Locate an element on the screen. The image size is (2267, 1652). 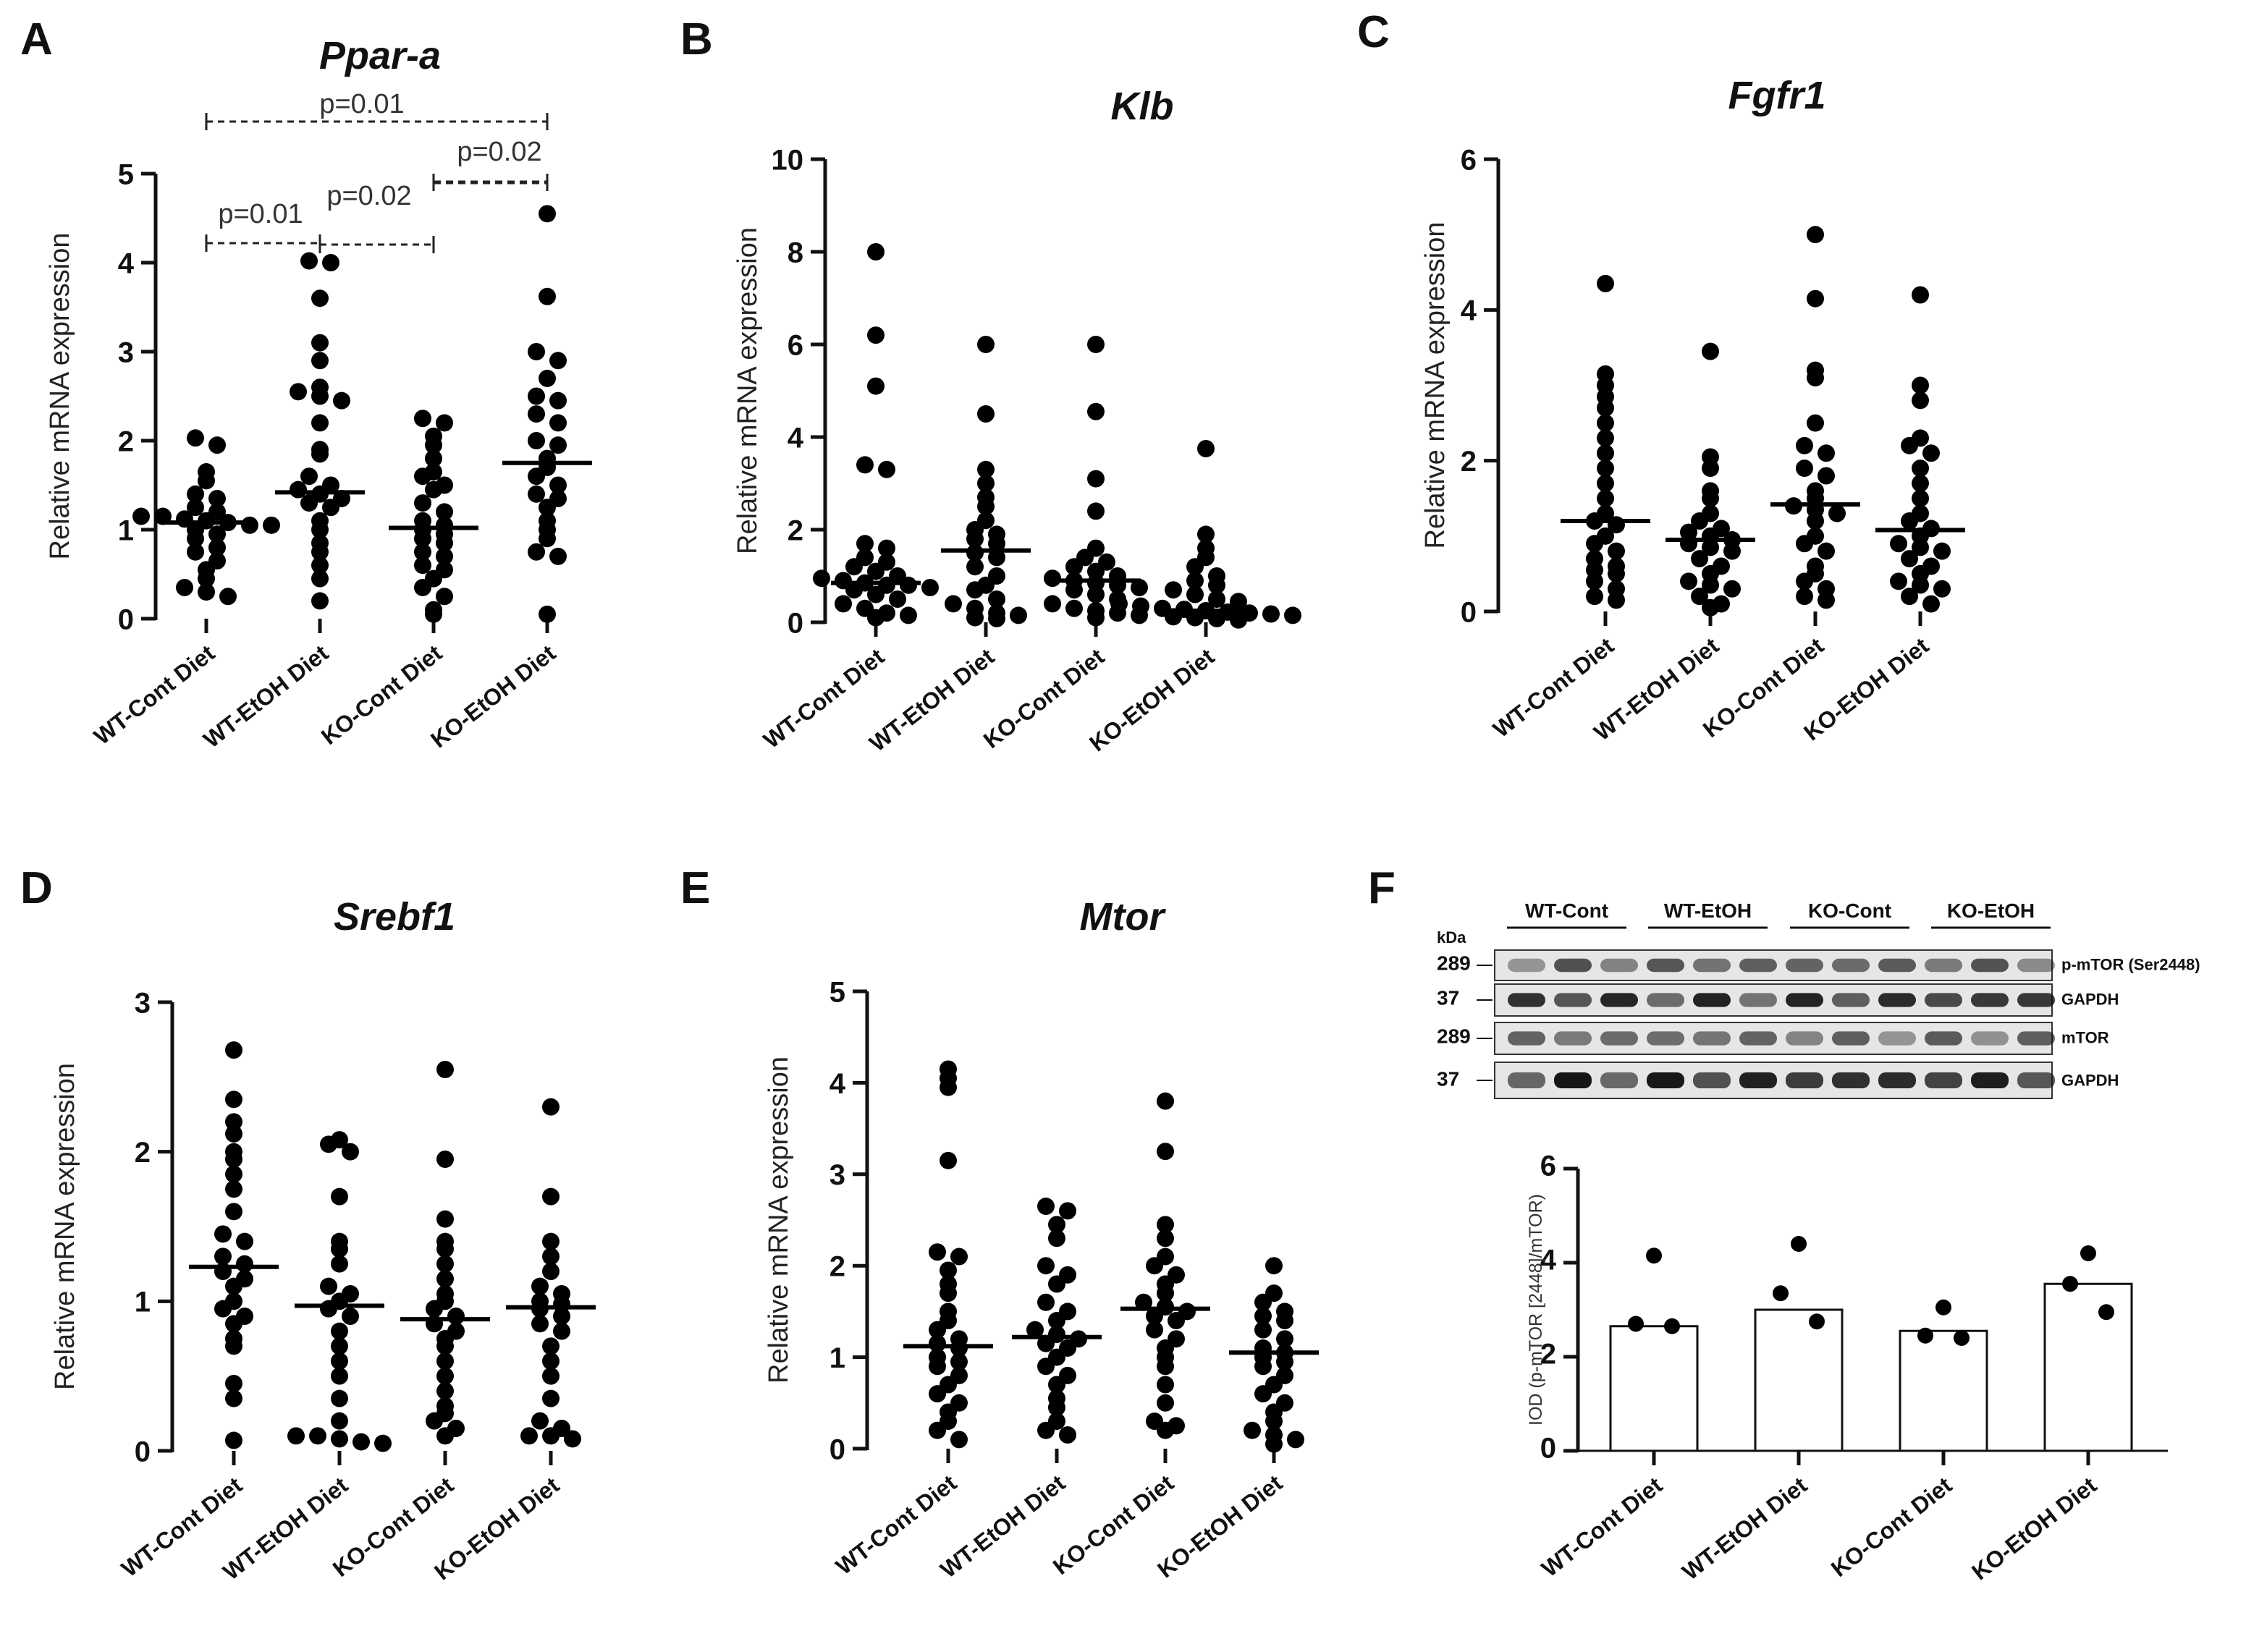
blot-row-label: GAPDH is located at coordinates (2090, 1000).